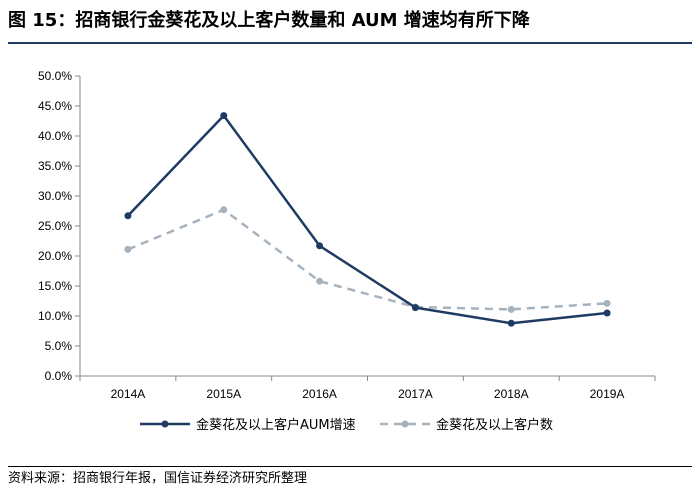 This screenshot has height=492, width=700. I want to click on legend: 金葵花及以上客户AUM增速 金葵花及以上客户数, so click(346, 425).